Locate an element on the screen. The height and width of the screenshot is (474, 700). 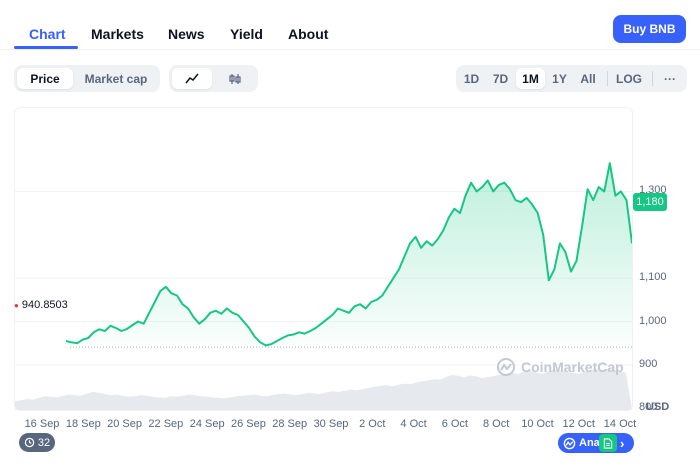
open-price-label: ● 940.8503 is located at coordinates (41, 305).